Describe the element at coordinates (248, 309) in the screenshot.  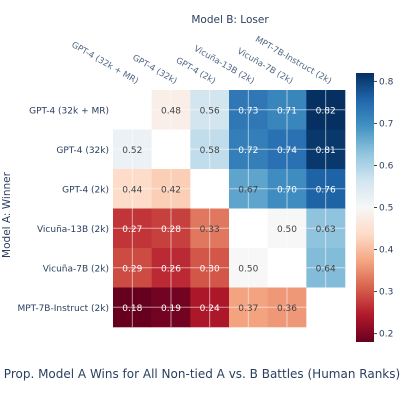
I see `cell-value-label: 0.37` at that location.